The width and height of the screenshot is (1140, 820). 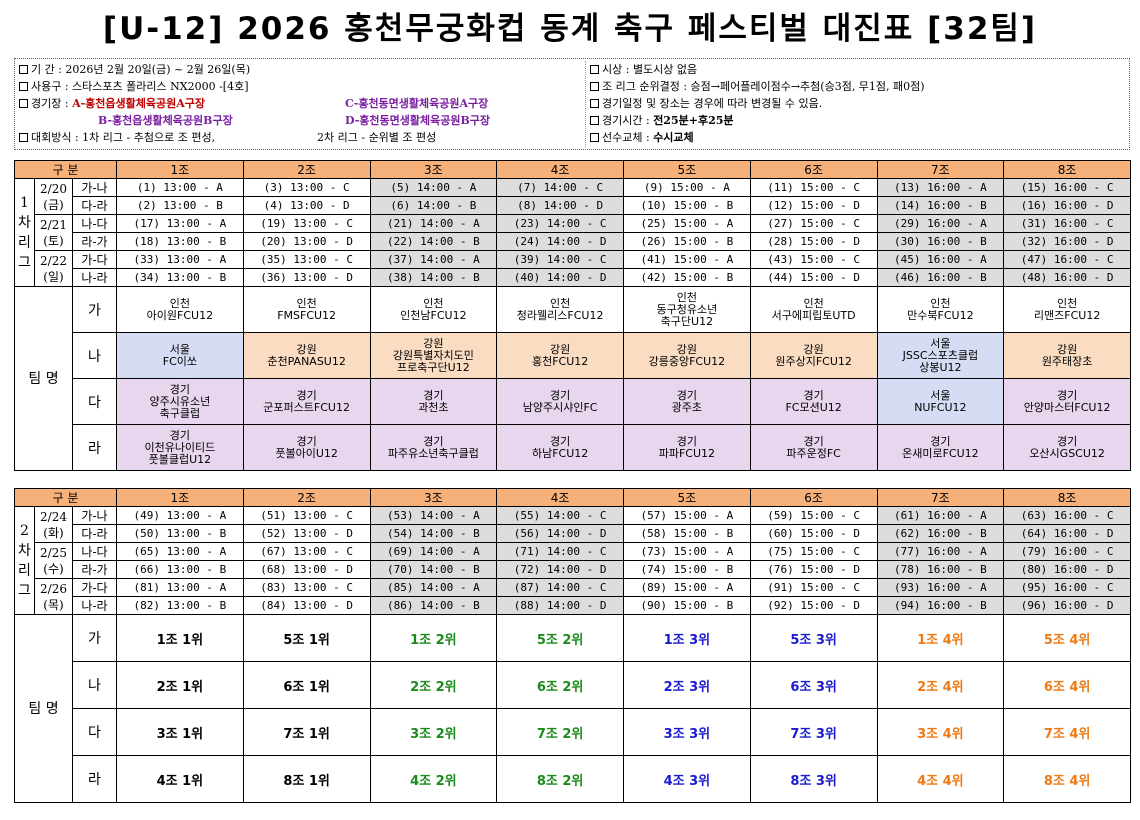 What do you see at coordinates (940, 587) in the screenshot?
I see `match-cell: (93) 16:00 - A` at bounding box center [940, 587].